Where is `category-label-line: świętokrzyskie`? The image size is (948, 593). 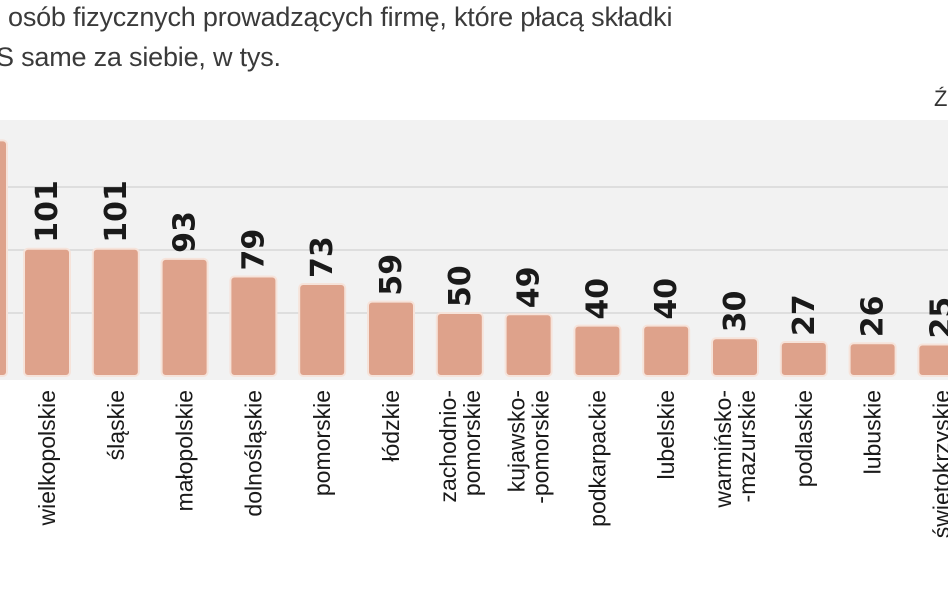
category-label-line: świętokrzyskie is located at coordinates (938, 464).